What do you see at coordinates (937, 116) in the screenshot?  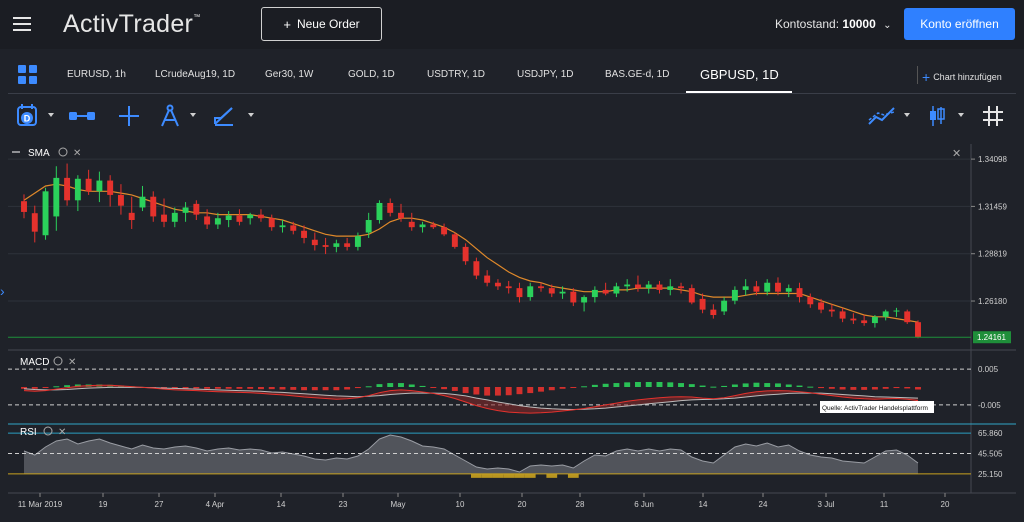 I see `candle-type-icon` at bounding box center [937, 116].